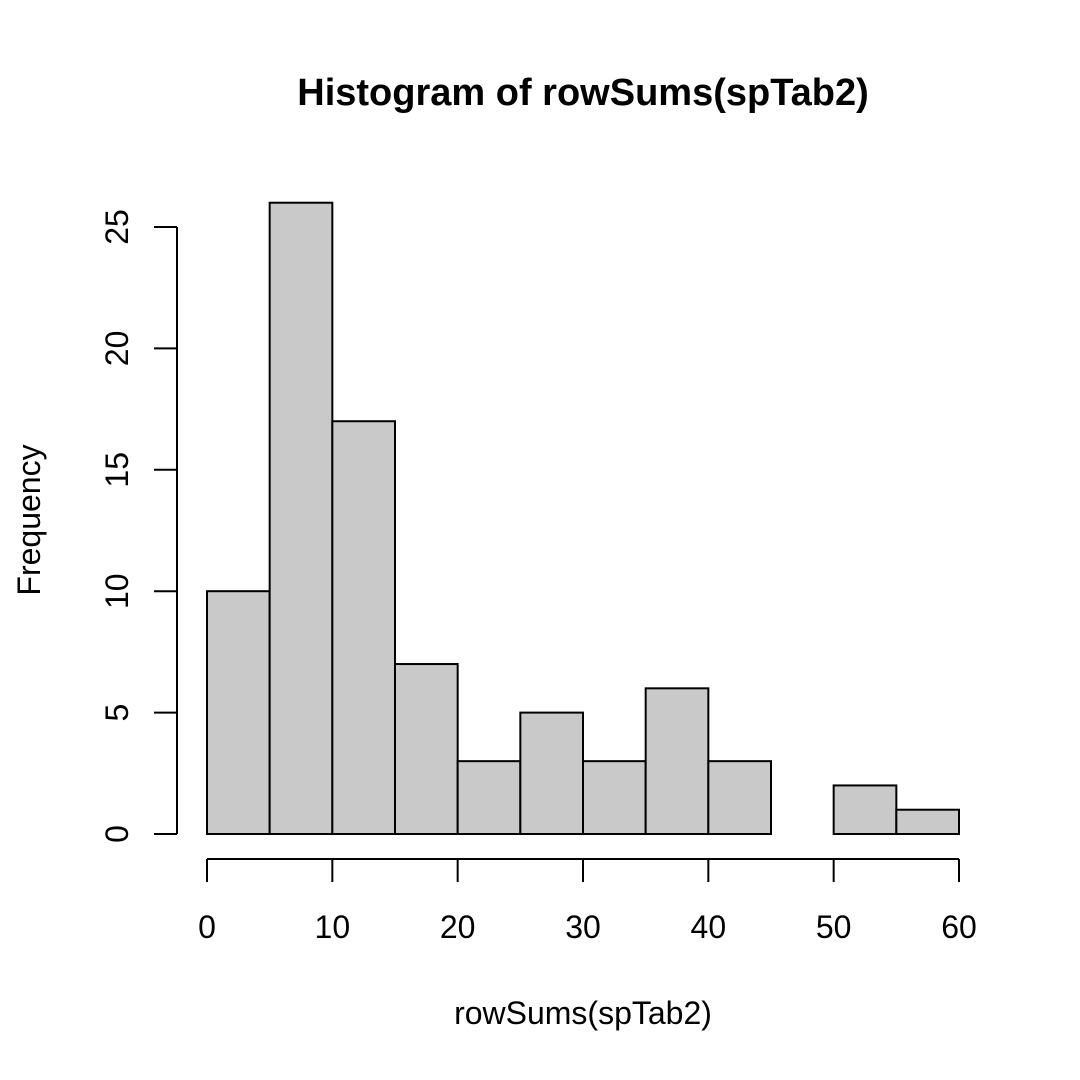 The image size is (1080, 1080). What do you see at coordinates (117, 349) in the screenshot?
I see `y-tick-label-20: 20` at bounding box center [117, 349].